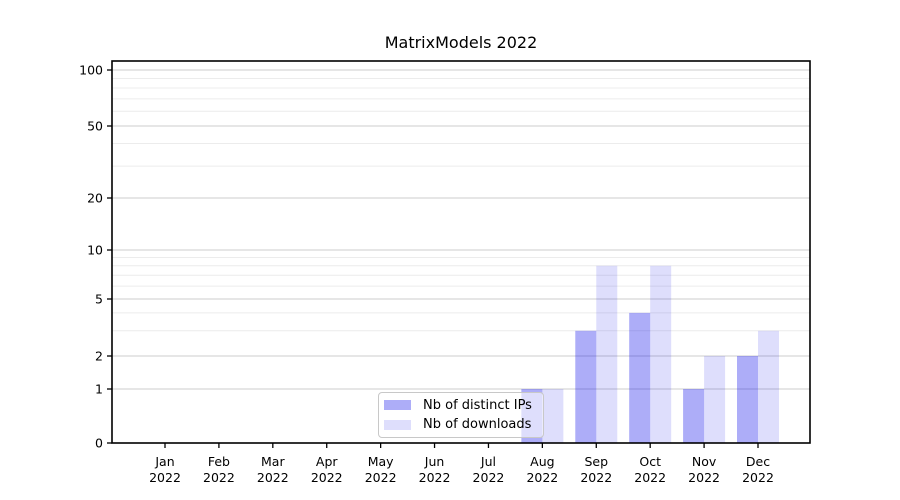 This screenshot has width=900, height=500. What do you see at coordinates (768, 386) in the screenshot?
I see `bar-downloads-dec` at bounding box center [768, 386].